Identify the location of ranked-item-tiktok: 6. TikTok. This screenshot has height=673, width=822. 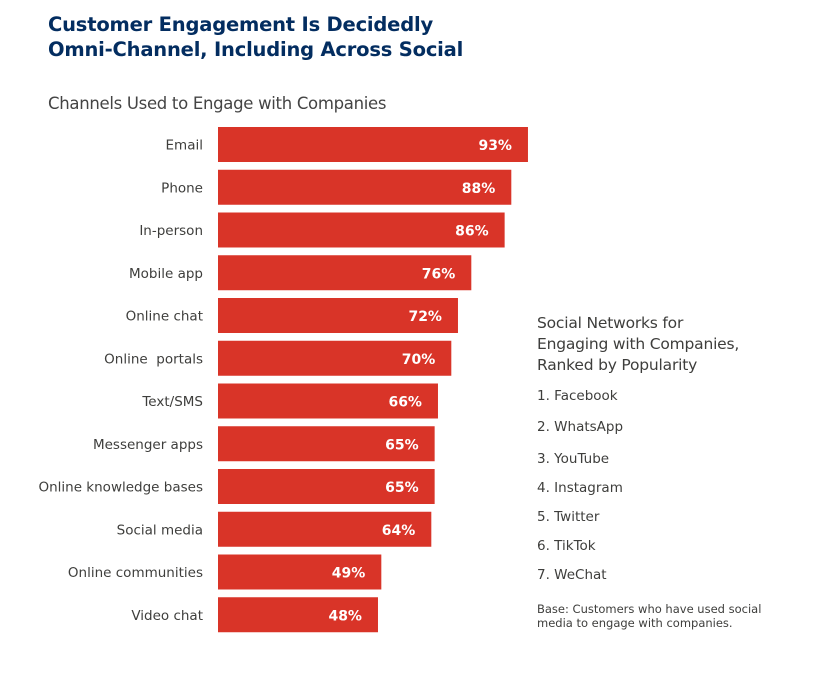
(566, 546).